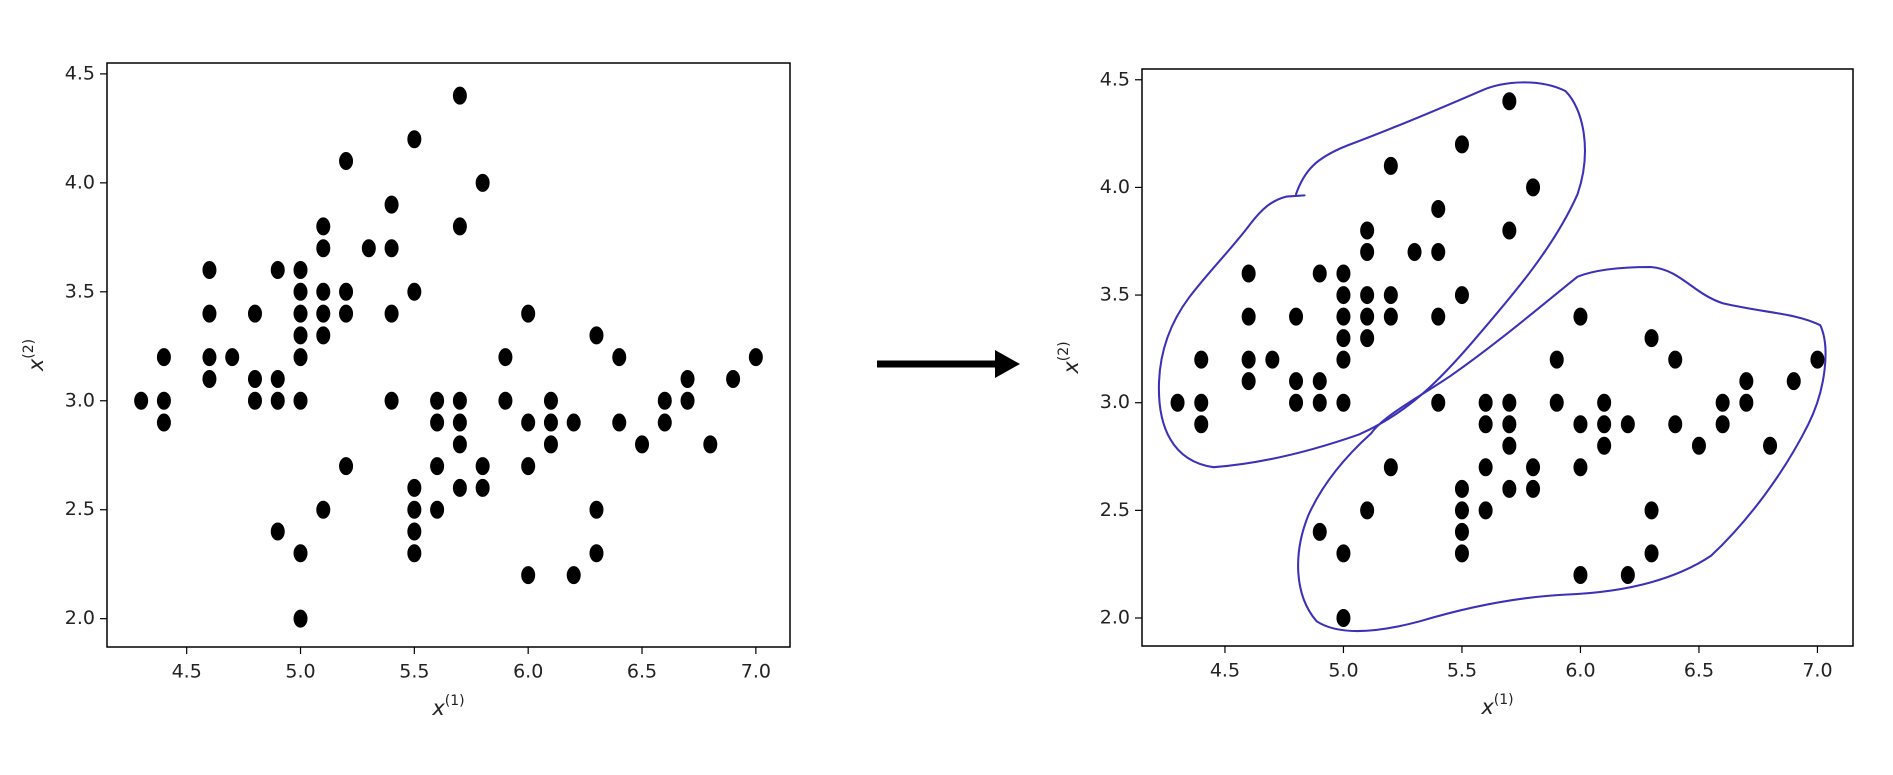 This screenshot has width=1893, height=775. I want to click on arrow-head, so click(1007, 364).